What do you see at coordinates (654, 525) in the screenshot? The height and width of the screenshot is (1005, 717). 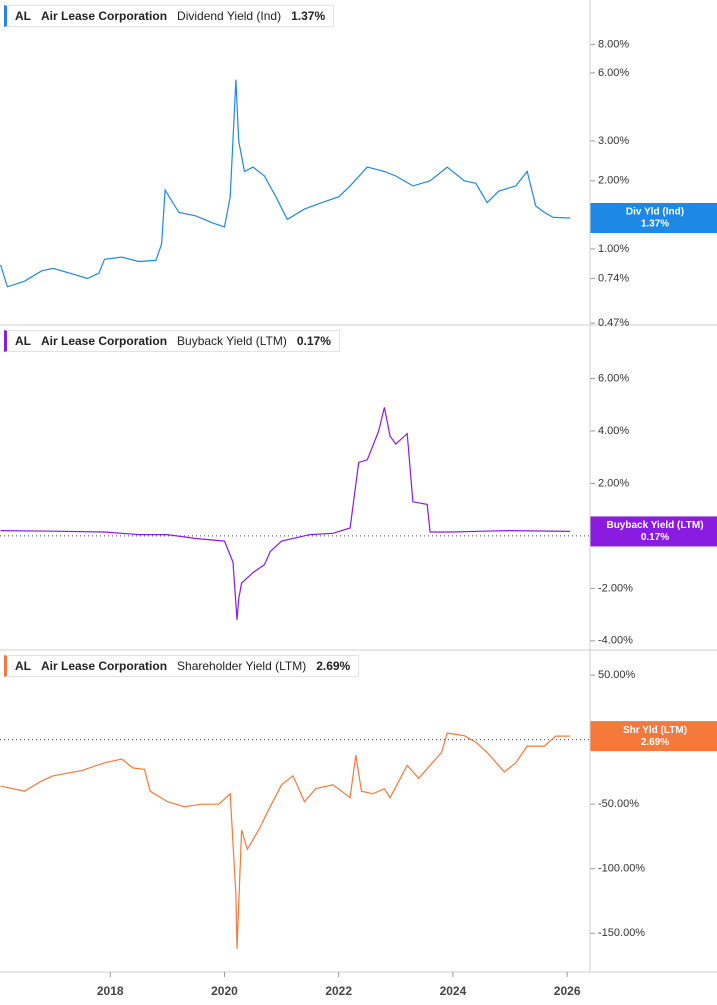 I see `badge-label: Buyback Yield (LTM)` at bounding box center [654, 525].